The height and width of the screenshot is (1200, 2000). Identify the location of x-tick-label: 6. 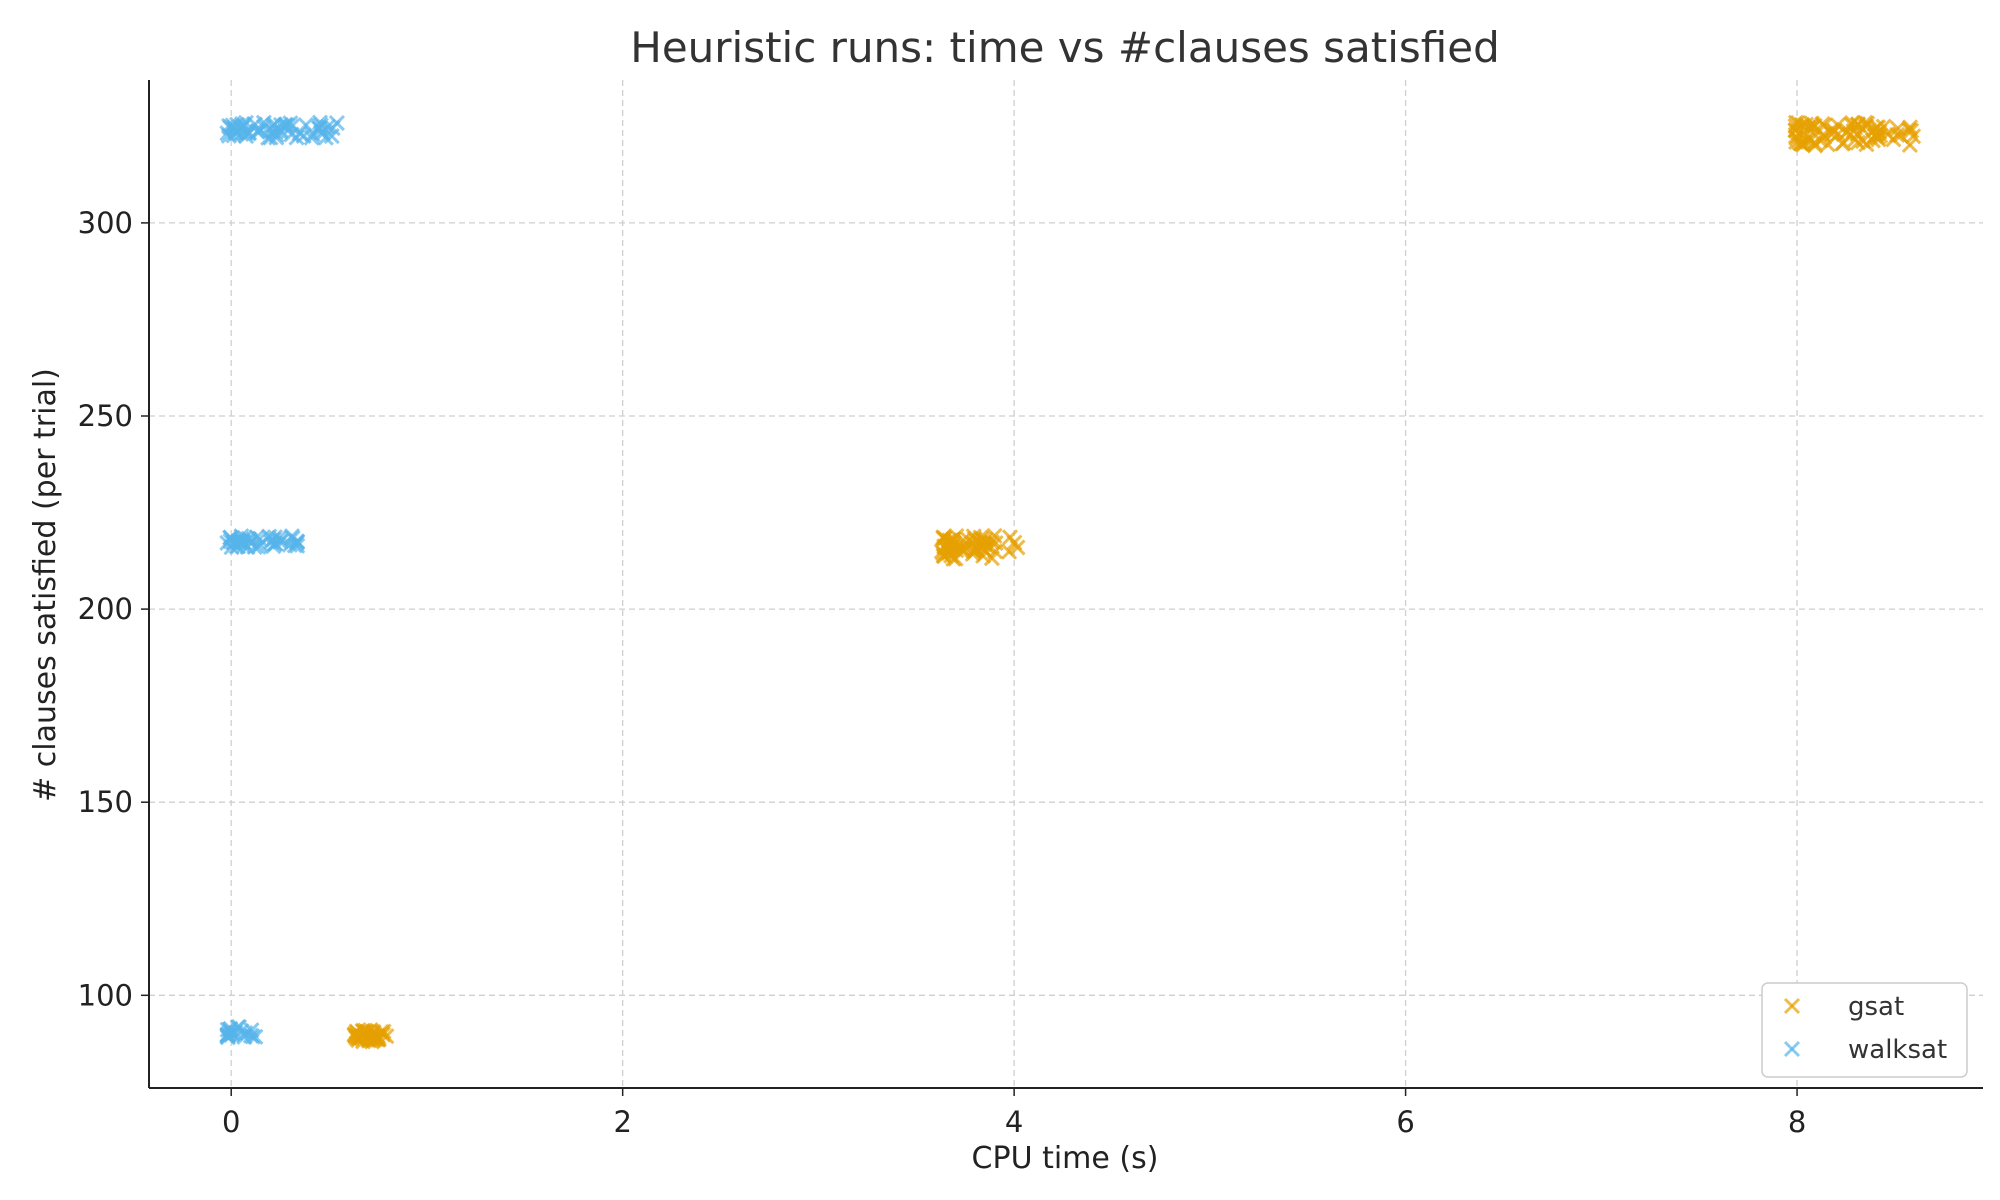
(1405, 1122).